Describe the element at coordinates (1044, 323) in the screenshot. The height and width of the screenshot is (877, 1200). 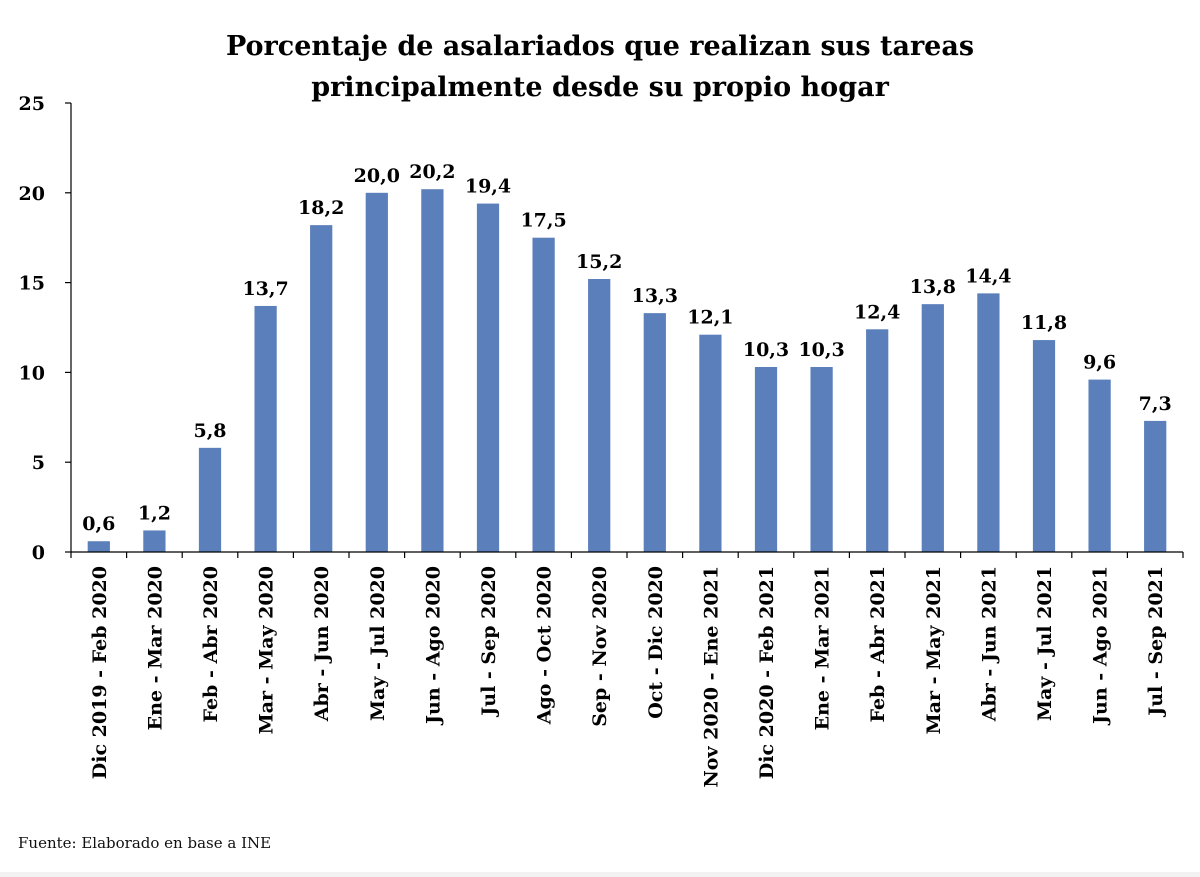
I see `data-label: 11,8` at that location.